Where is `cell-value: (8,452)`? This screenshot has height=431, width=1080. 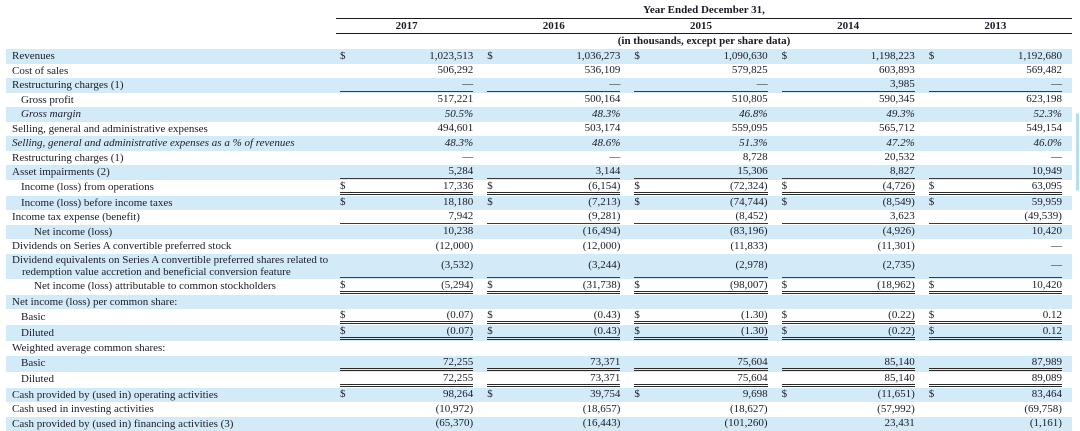
cell-value: (8,452) is located at coordinates (707, 216).